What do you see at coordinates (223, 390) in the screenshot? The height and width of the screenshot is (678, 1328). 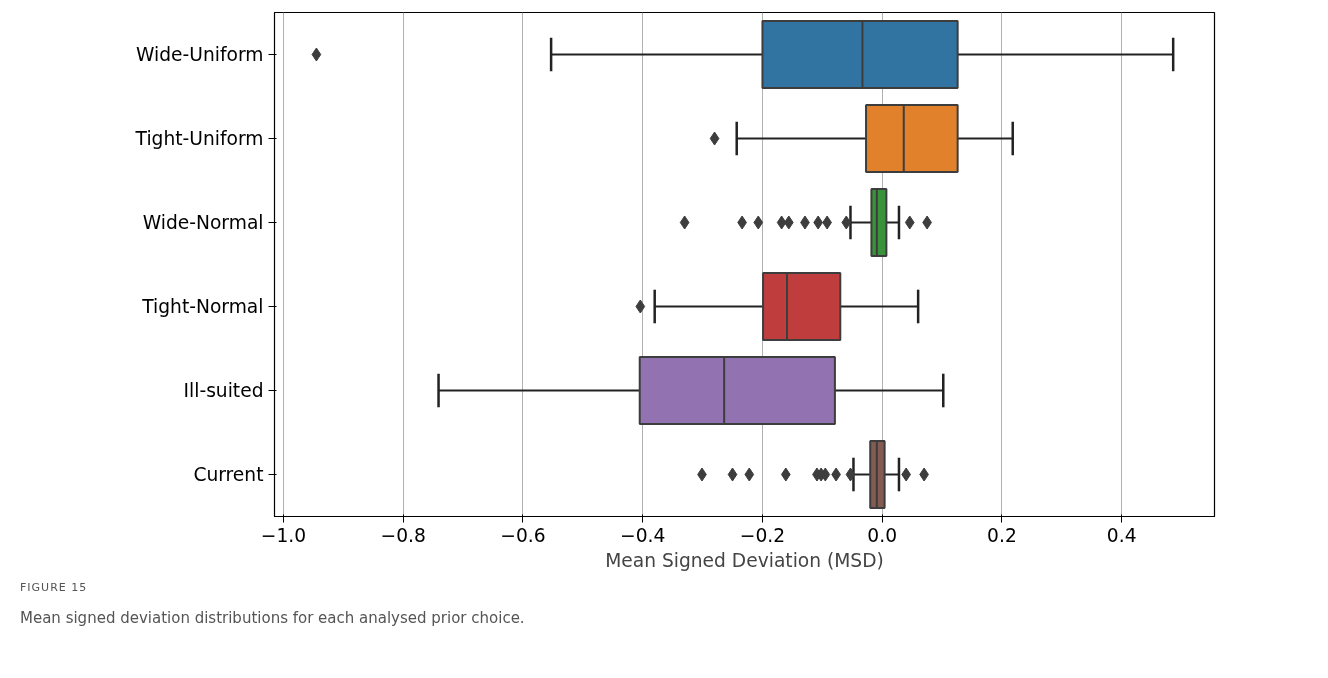 I see `y-tick-label: Ill-suited` at bounding box center [223, 390].